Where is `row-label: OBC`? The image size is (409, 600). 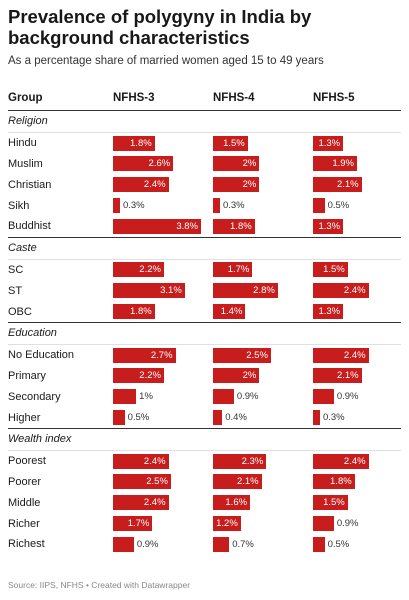 row-label: OBC is located at coordinates (20, 311).